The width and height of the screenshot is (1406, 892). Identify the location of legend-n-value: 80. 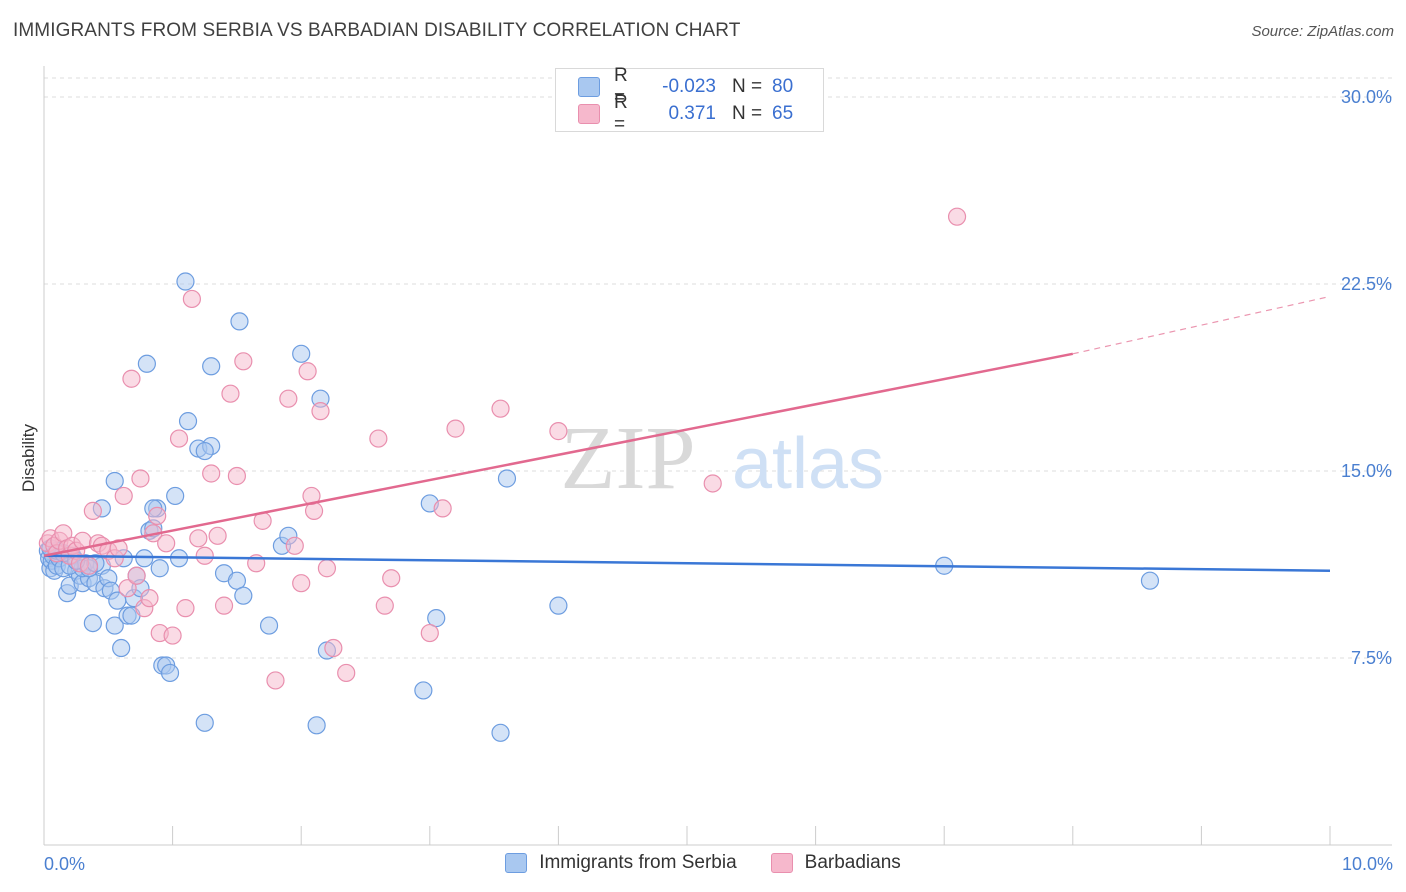
(783, 86).